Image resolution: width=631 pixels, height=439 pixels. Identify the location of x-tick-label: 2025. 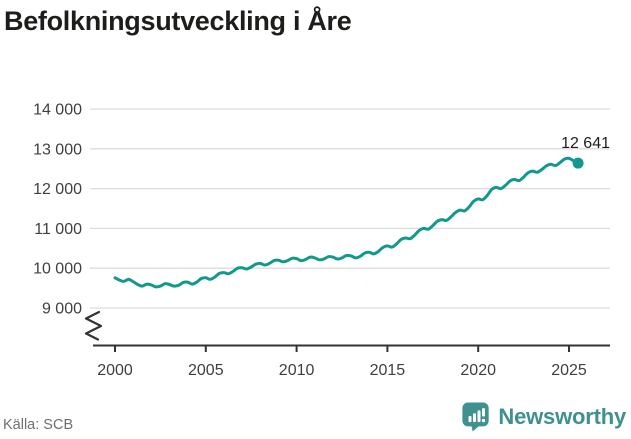
(569, 370).